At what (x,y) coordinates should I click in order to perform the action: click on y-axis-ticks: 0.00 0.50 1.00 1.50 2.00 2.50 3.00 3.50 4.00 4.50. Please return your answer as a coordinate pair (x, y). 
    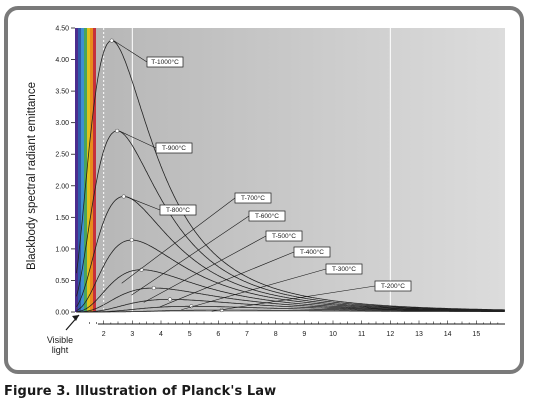
    Looking at the image, I should click on (65, 171).